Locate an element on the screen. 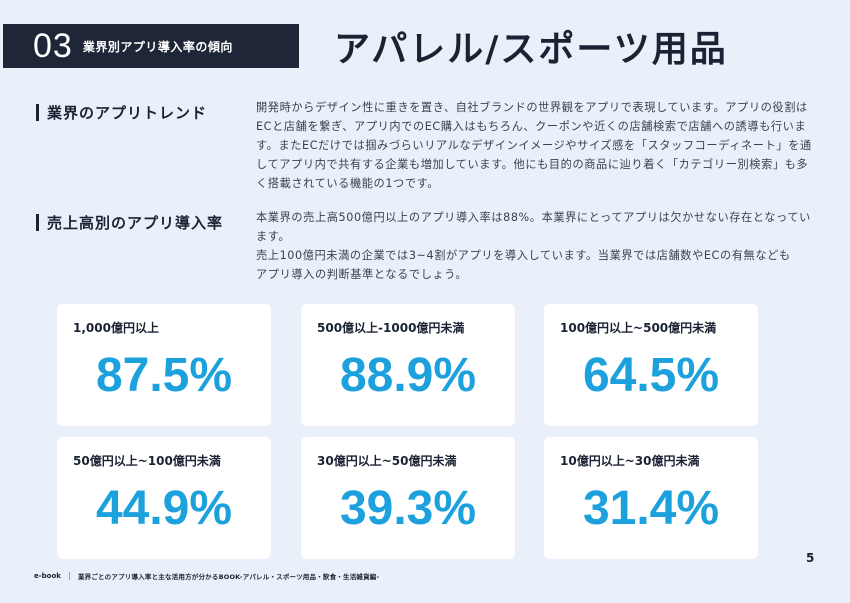 The width and height of the screenshot is (850, 603). stat-card-label: 30億円以上~50億円未満 is located at coordinates (387, 461).